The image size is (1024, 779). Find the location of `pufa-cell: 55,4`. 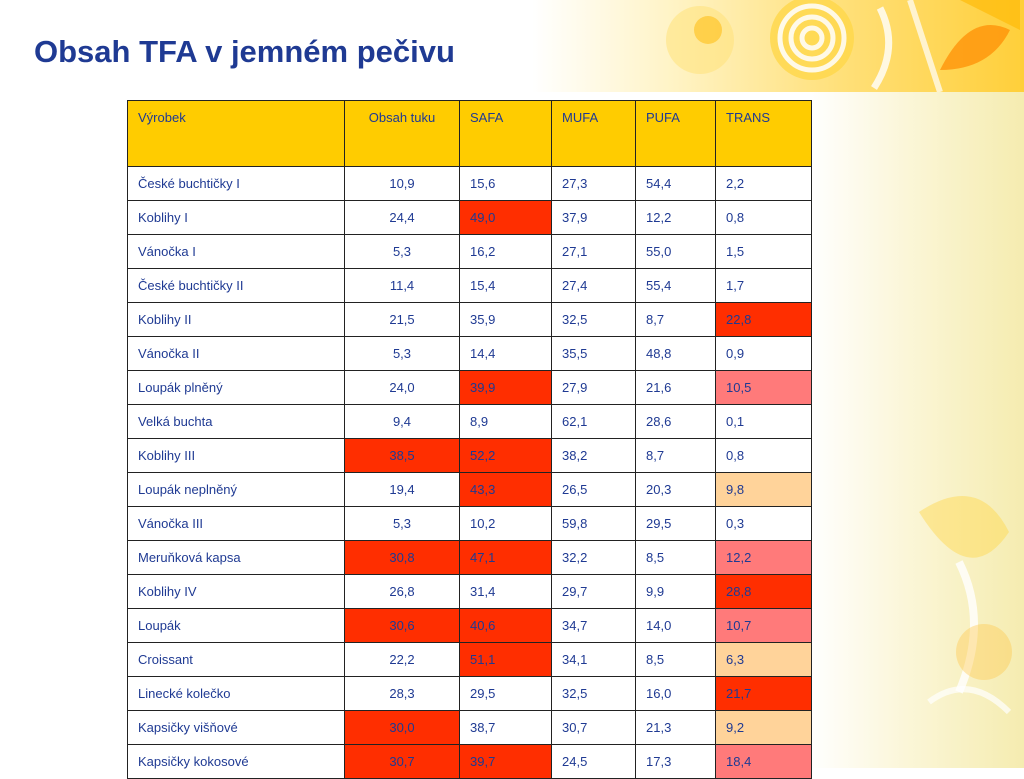

pufa-cell: 55,4 is located at coordinates (675, 285).